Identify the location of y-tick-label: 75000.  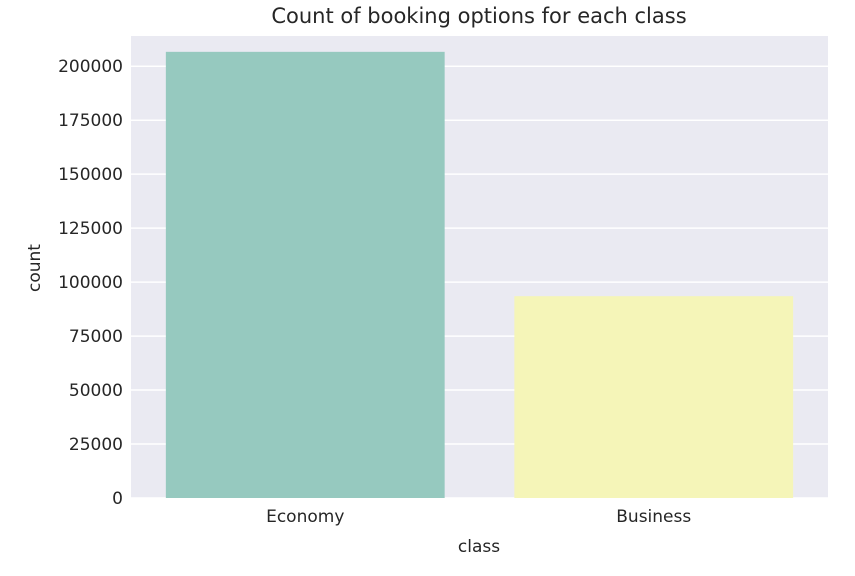
(96, 337).